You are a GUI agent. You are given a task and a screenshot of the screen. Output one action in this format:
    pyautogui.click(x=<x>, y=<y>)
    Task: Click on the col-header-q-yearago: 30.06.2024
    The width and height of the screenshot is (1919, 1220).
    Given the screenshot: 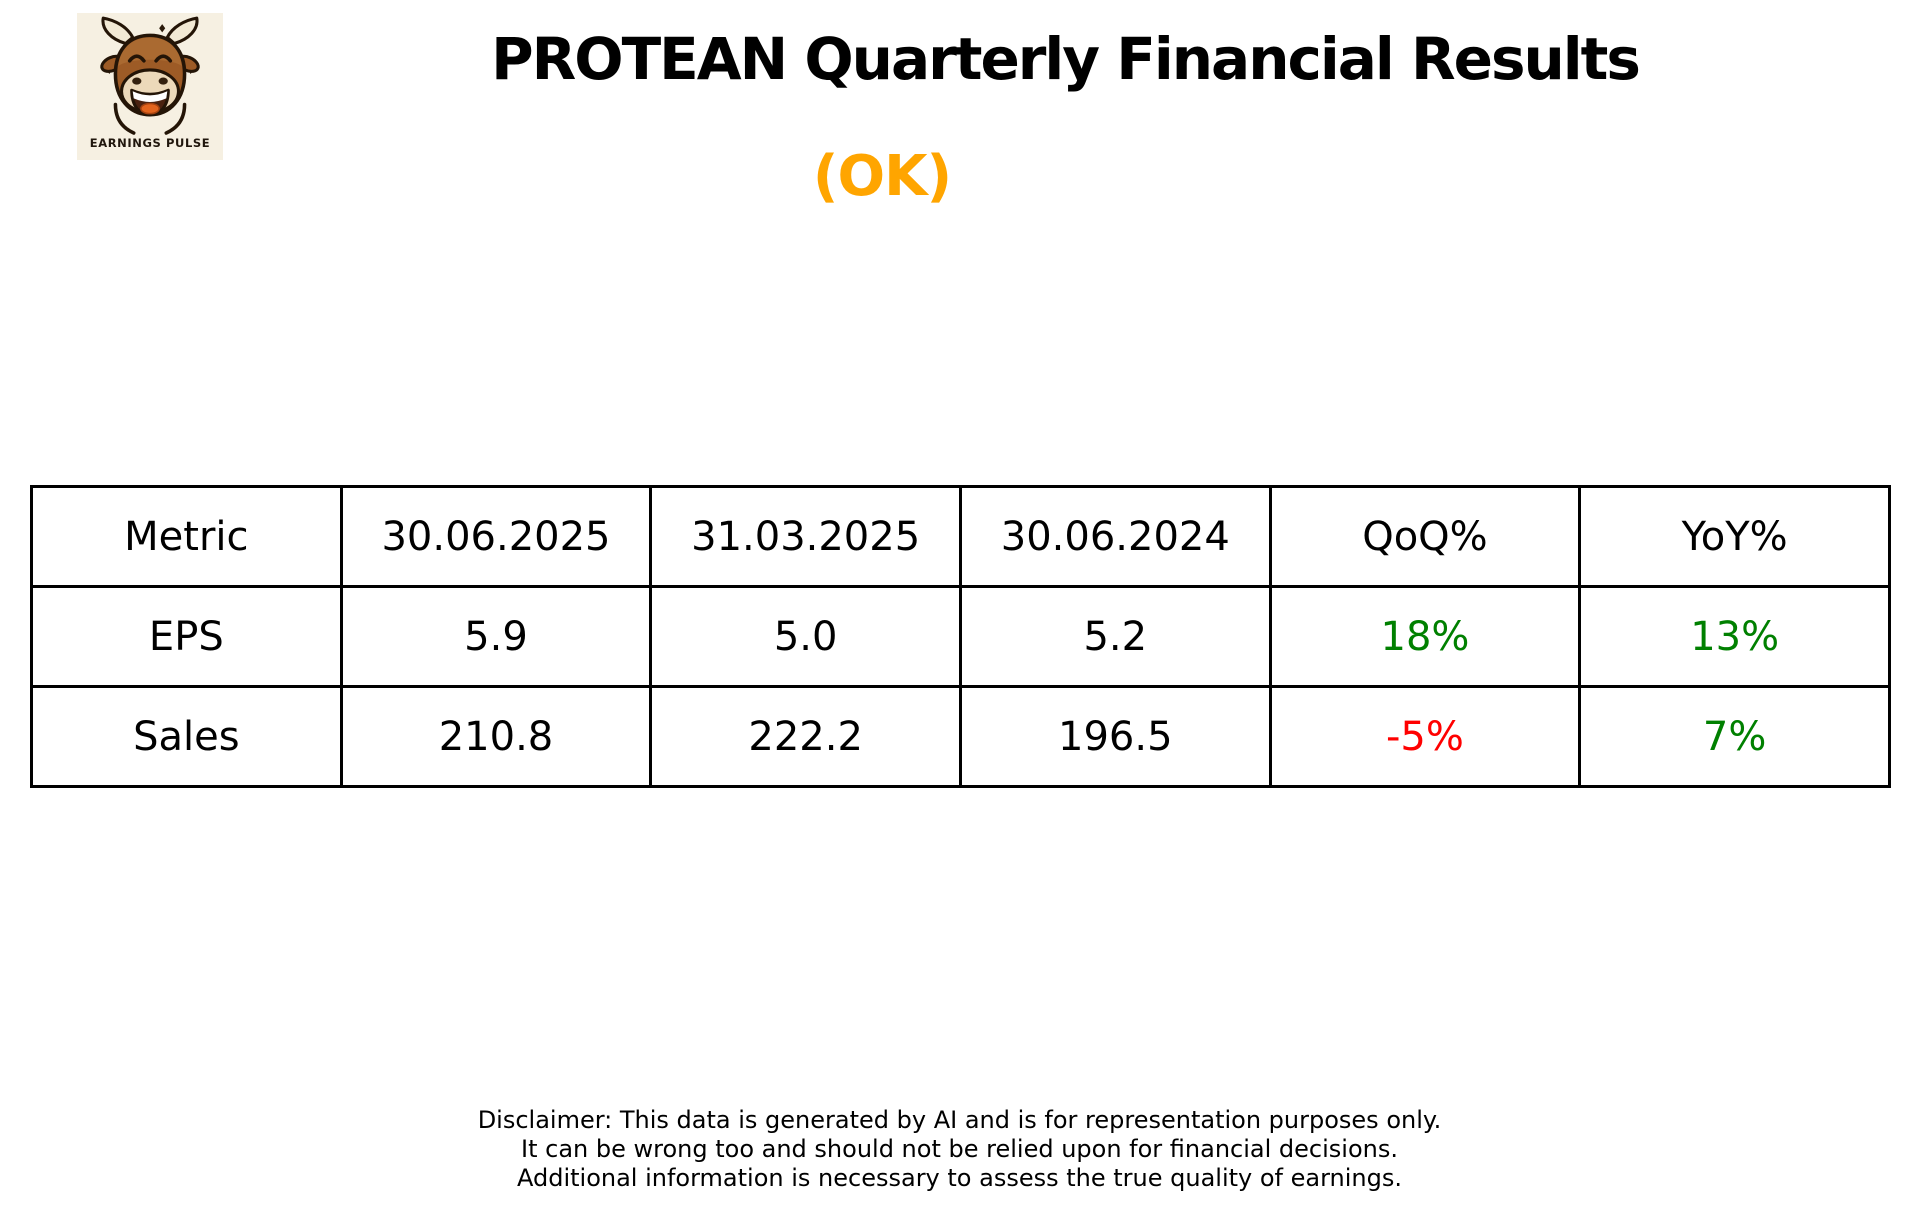 What is the action you would take?
    pyautogui.click(x=1115, y=536)
    